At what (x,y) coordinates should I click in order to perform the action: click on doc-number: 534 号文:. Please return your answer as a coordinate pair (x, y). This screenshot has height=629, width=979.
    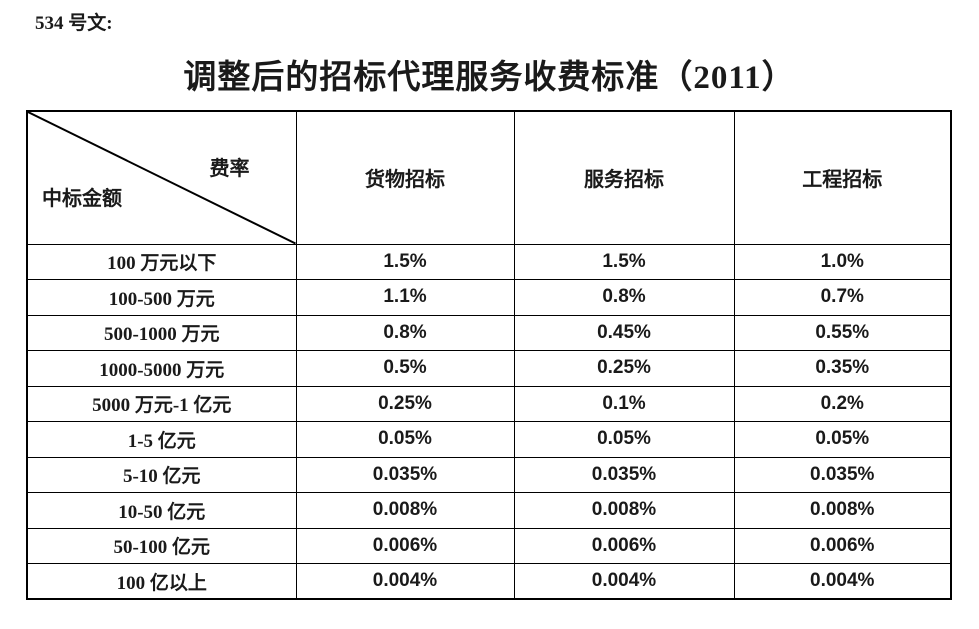
    Looking at the image, I should click on (74, 23).